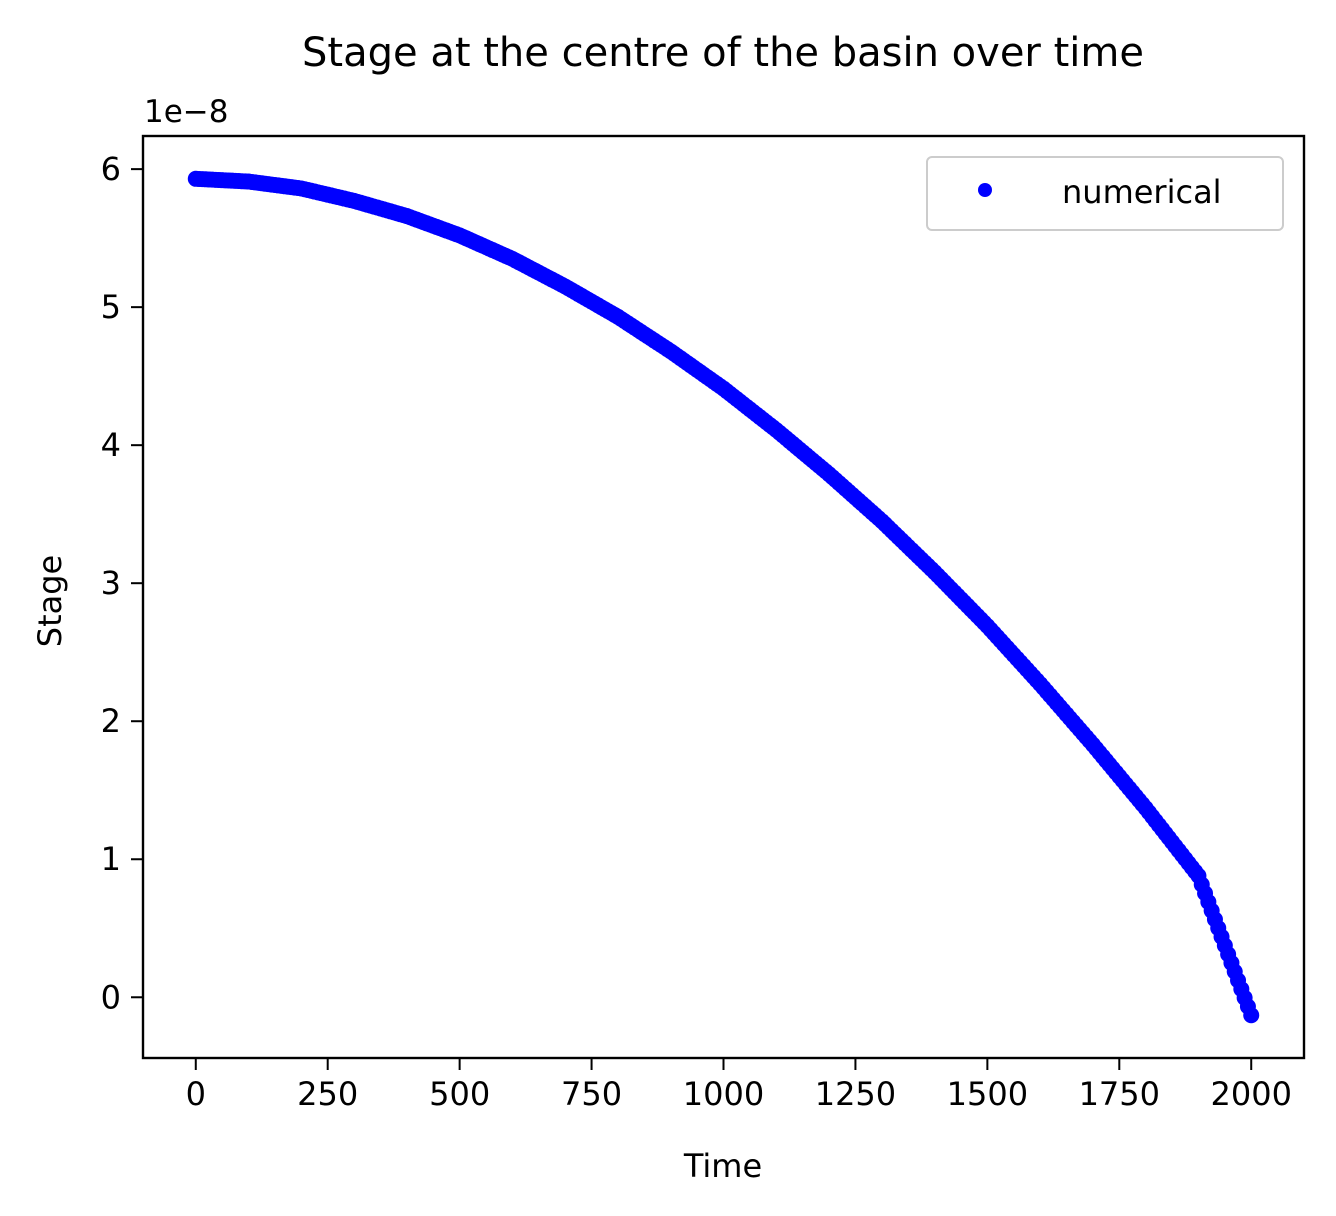 This screenshot has width=1336, height=1216. Describe the element at coordinates (987, 1094) in the screenshot. I see `x-tick-label: 1500` at that location.